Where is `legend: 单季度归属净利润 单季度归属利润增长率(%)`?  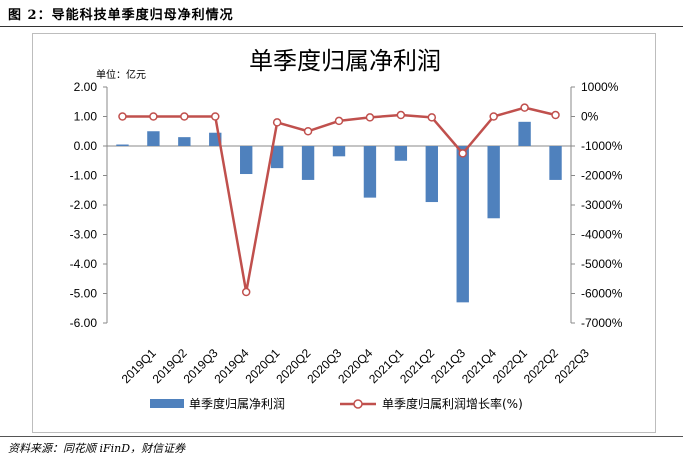 legend: 单季度归属净利润 单季度归属利润增长率(%) is located at coordinates (336, 403).